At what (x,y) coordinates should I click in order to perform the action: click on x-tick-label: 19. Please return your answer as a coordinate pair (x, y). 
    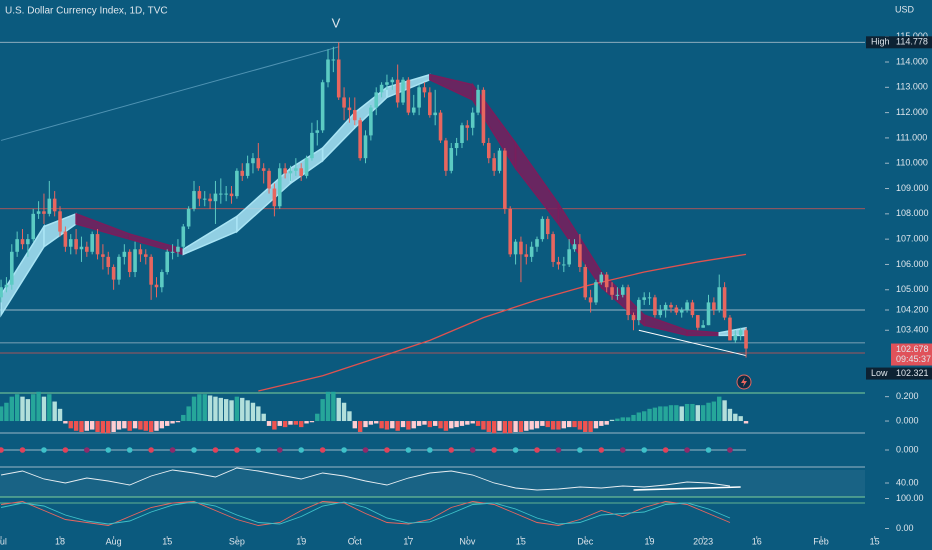
    Looking at the image, I should click on (301, 541).